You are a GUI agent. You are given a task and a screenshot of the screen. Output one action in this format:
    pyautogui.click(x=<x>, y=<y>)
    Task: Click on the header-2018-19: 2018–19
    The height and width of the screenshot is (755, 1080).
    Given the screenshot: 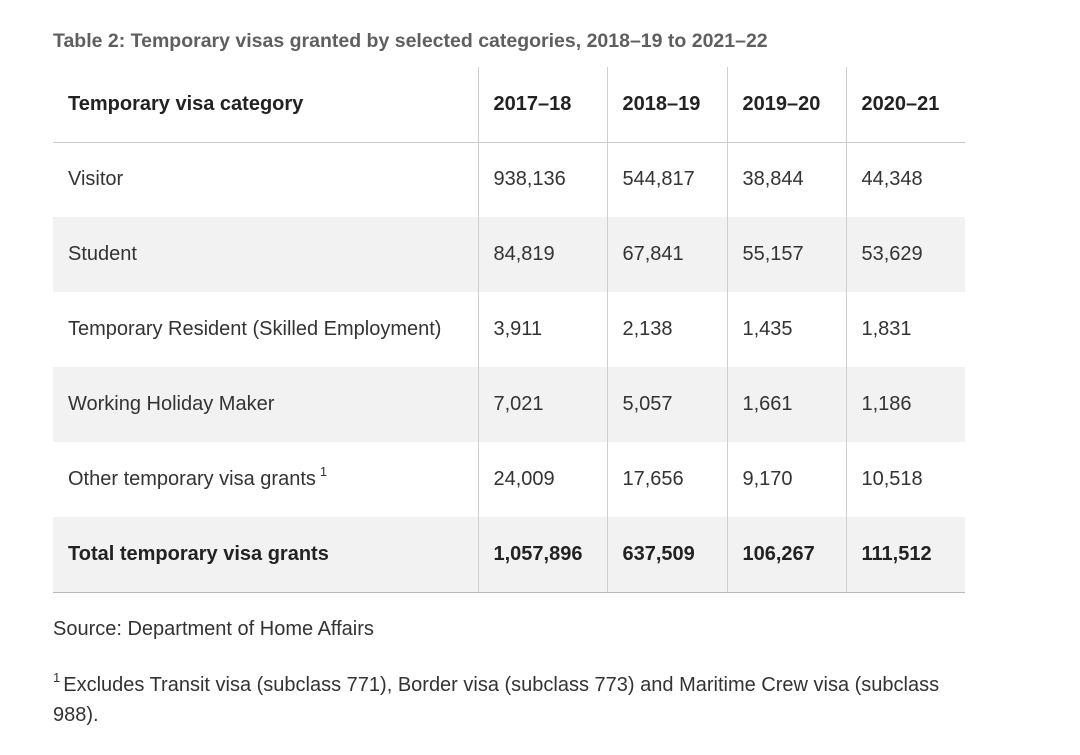 What is the action you would take?
    pyautogui.click(x=666, y=105)
    